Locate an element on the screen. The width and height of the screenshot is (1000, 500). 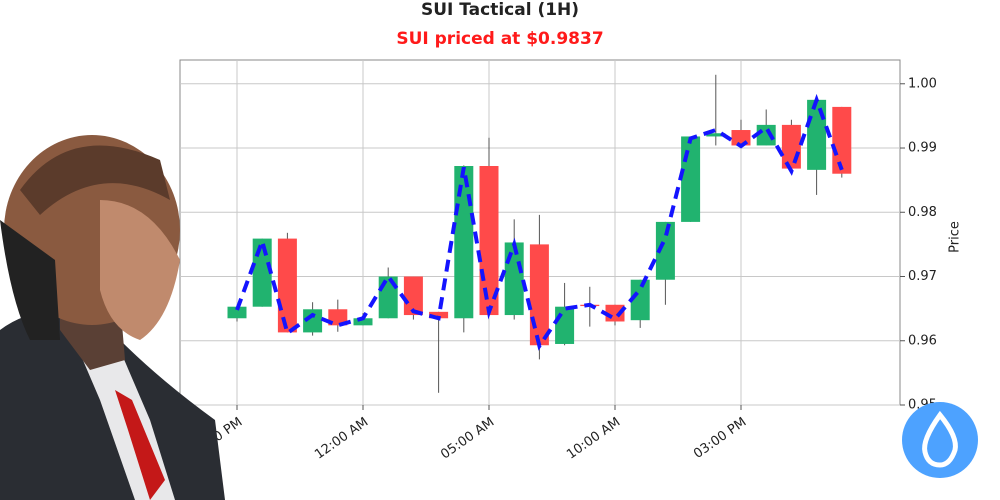
y-tick-label: 1.00 is located at coordinates (922, 83).